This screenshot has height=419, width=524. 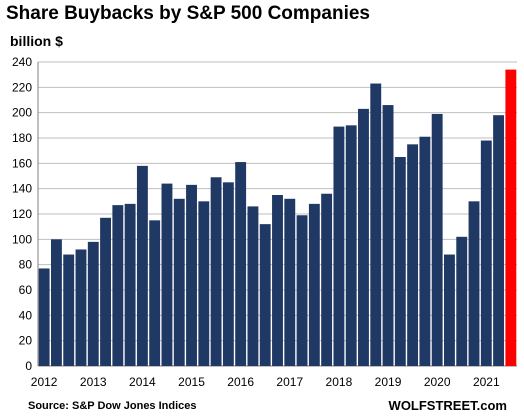 I want to click on chart-title: Share Buybacks by S&P 500 Companies, so click(x=188, y=13).